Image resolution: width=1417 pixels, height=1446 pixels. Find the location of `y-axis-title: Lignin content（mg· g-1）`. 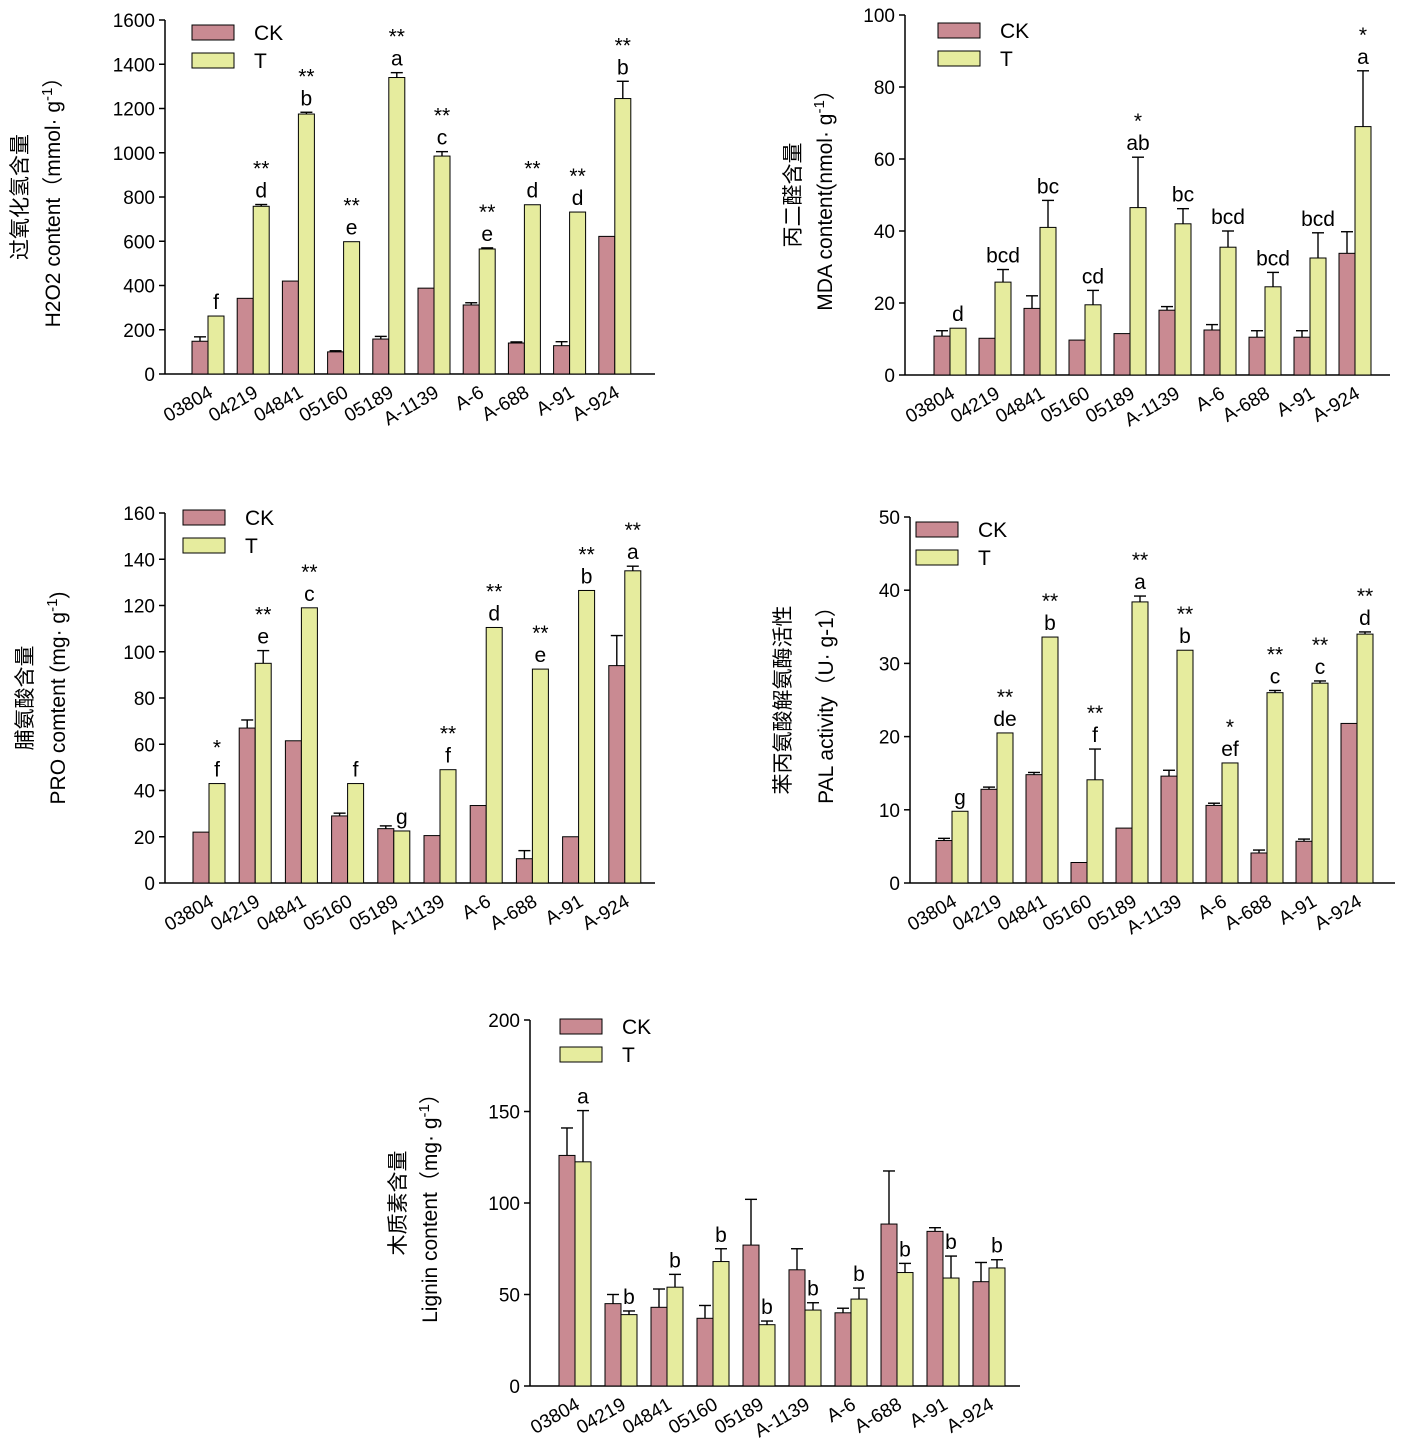

y-axis-title: Lignin content（mg· g-1） is located at coordinates (429, 1203).